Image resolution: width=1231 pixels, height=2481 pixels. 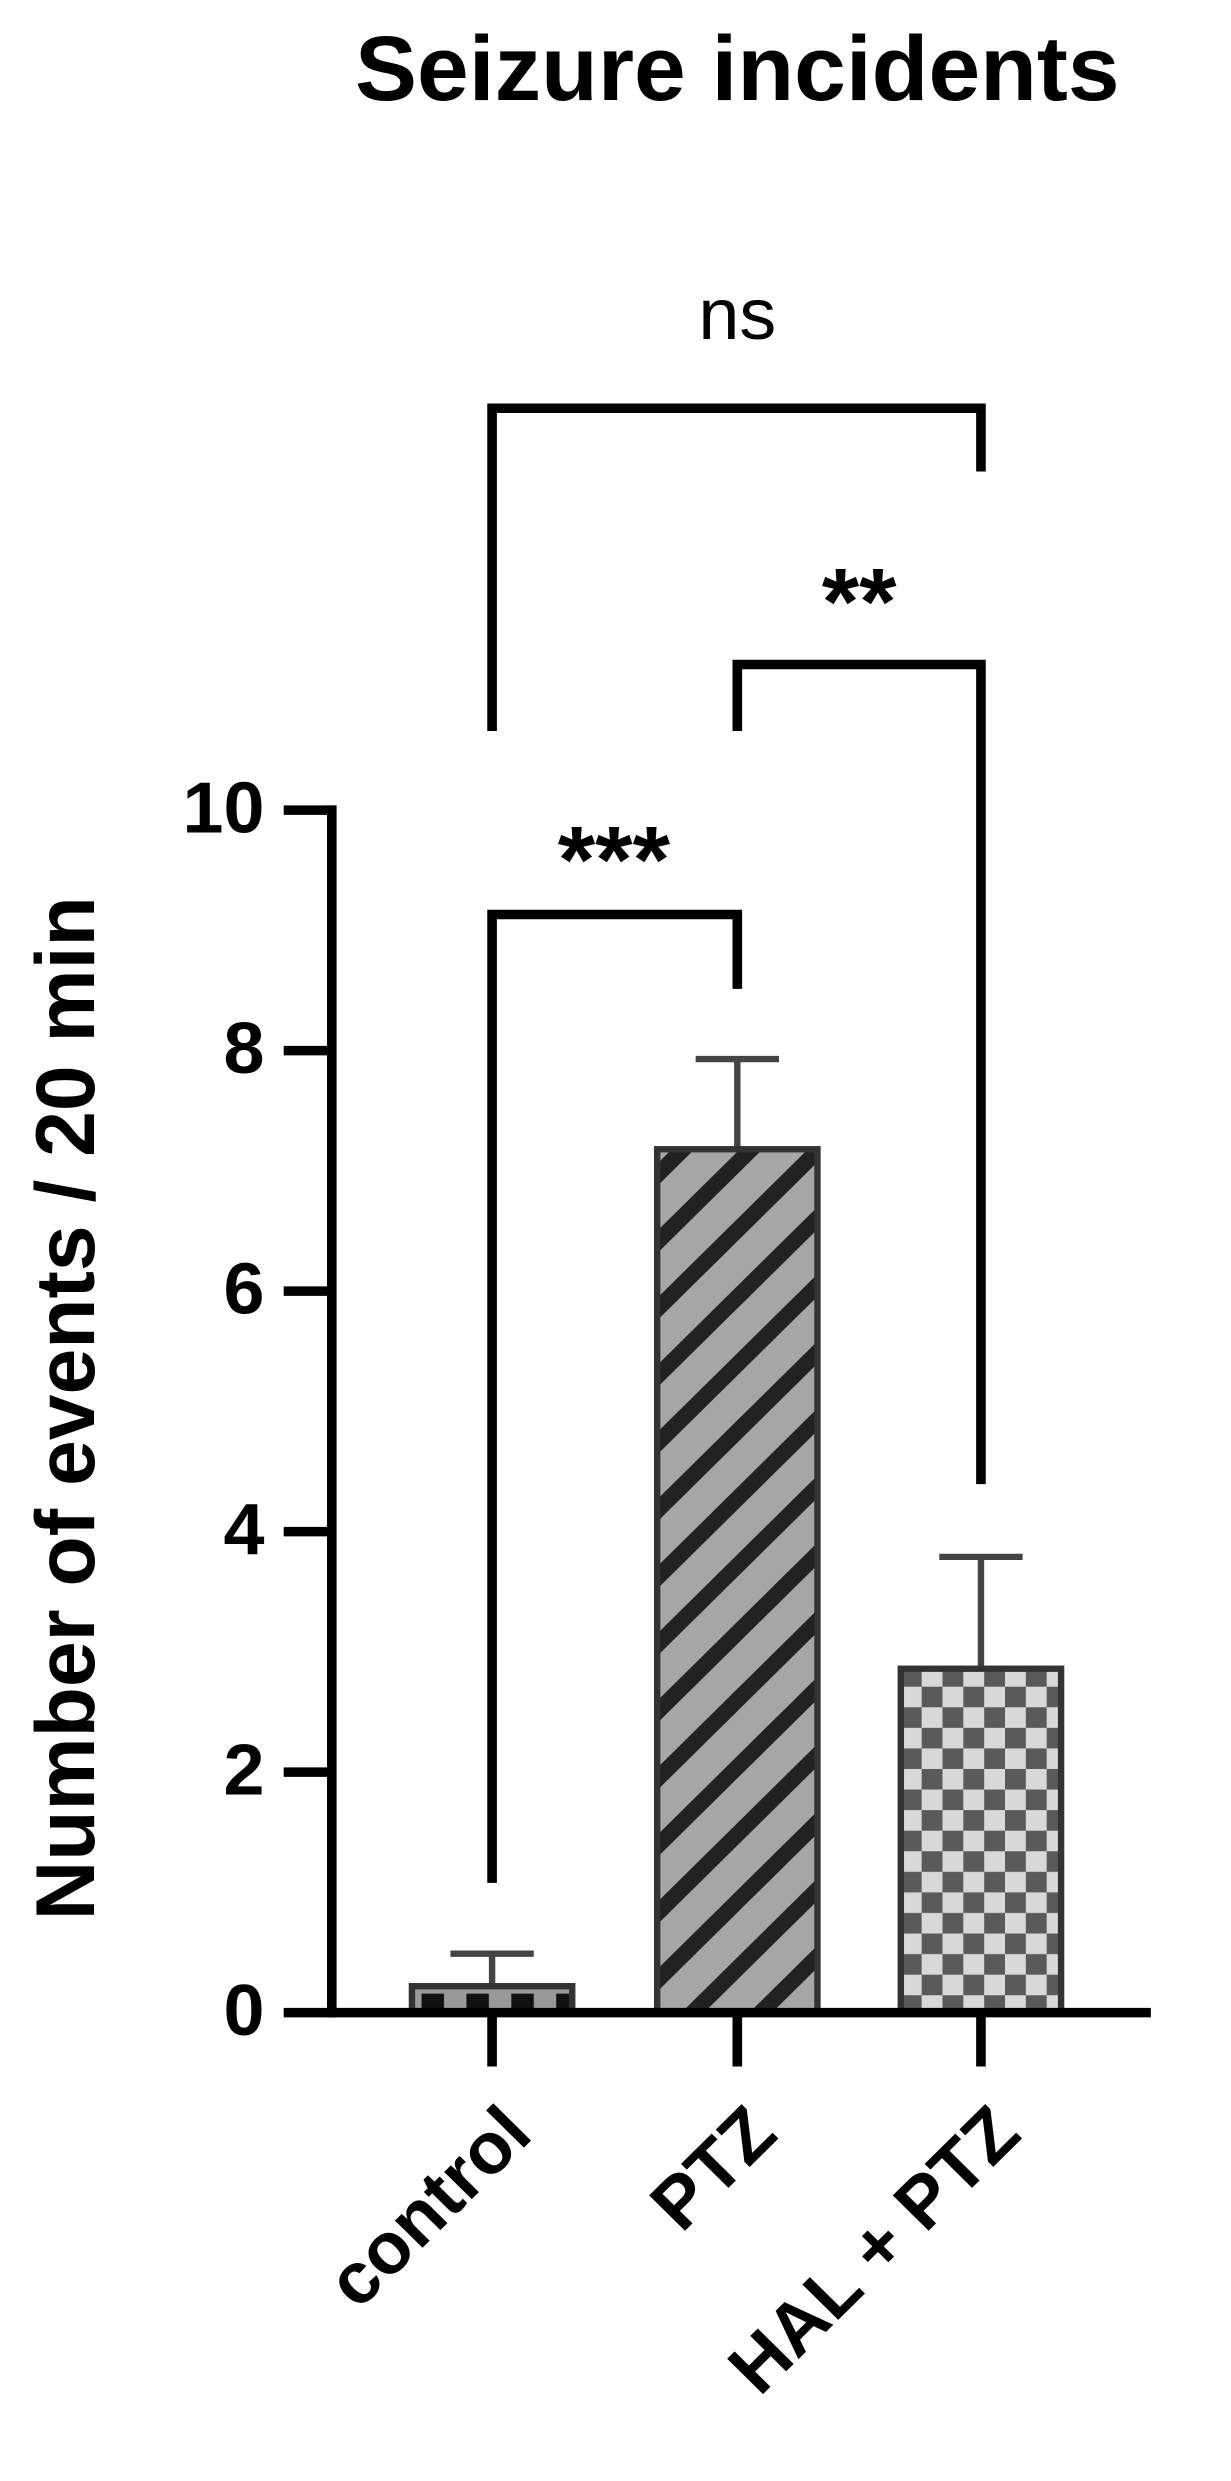 What do you see at coordinates (243, 1047) in the screenshot?
I see `y-tick-label: 8` at bounding box center [243, 1047].